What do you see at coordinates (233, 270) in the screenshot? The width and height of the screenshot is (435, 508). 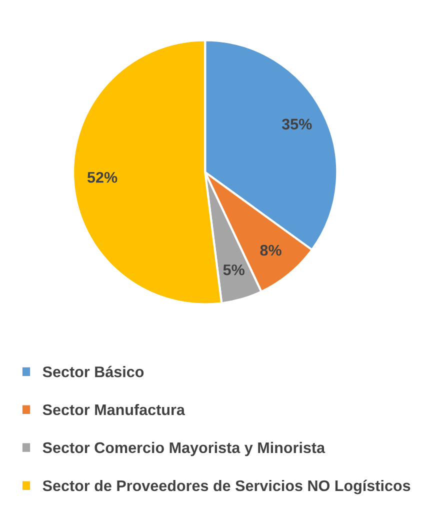 I see `data-label: 5%` at bounding box center [233, 270].